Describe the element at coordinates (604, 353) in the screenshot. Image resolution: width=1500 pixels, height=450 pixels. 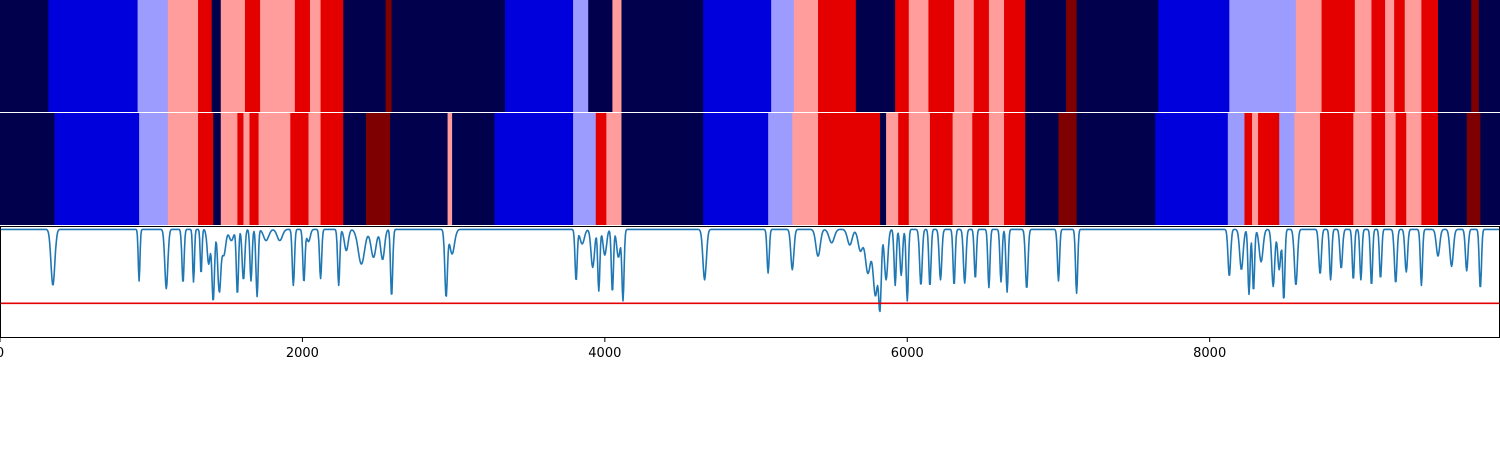
I see `x-tick-label-2: 4000` at that location.